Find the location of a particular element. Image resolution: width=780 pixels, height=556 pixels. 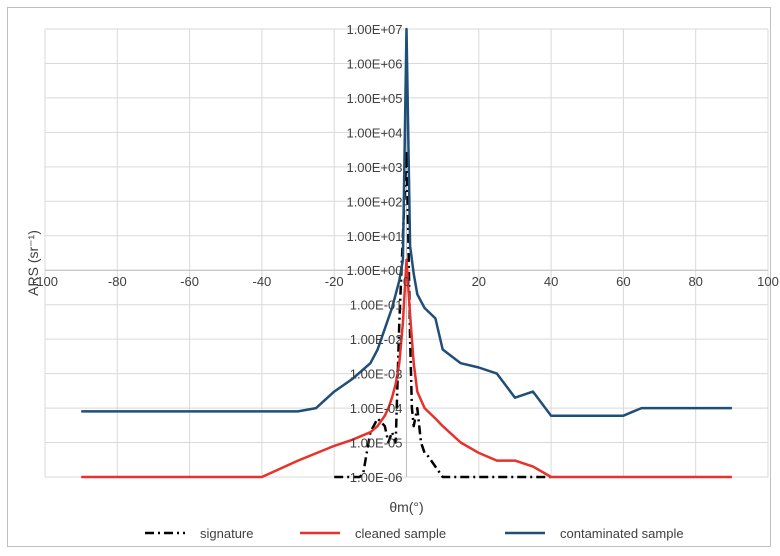

legend-item-signature: signature is located at coordinates (199, 533).